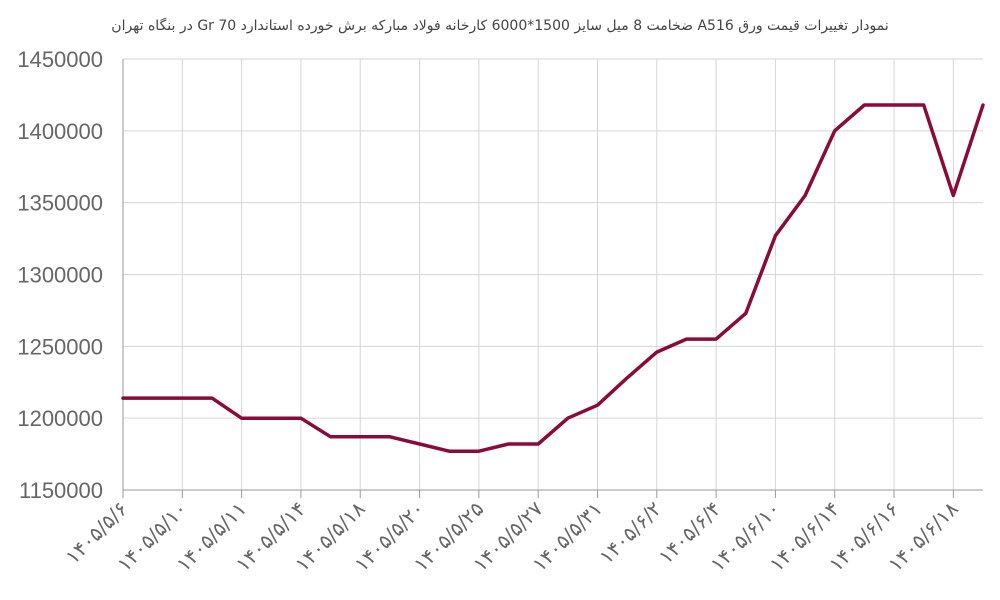 The width and height of the screenshot is (1000, 600). Describe the element at coordinates (60, 59) in the screenshot. I see `y-tick-label: 1450000` at that location.